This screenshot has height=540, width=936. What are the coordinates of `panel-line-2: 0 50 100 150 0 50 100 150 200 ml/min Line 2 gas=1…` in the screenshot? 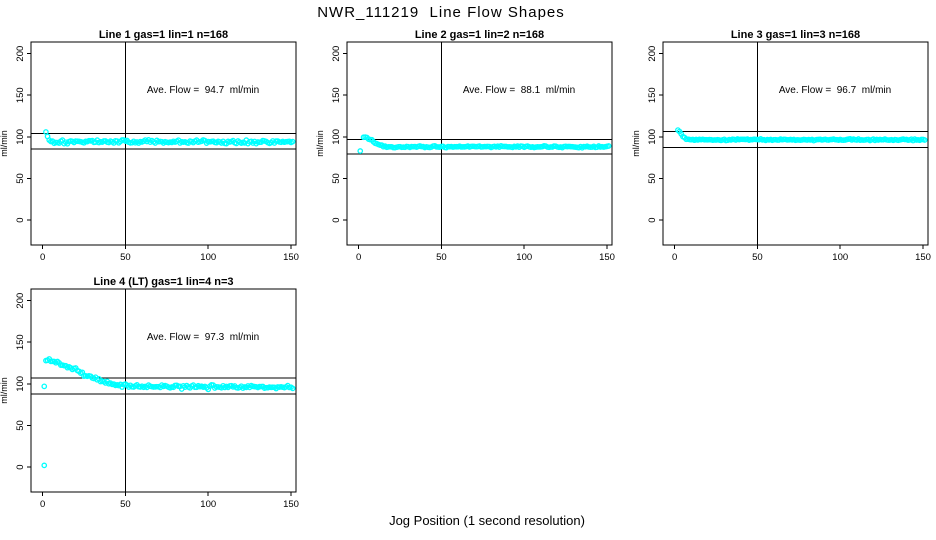 It's located at (472, 145).